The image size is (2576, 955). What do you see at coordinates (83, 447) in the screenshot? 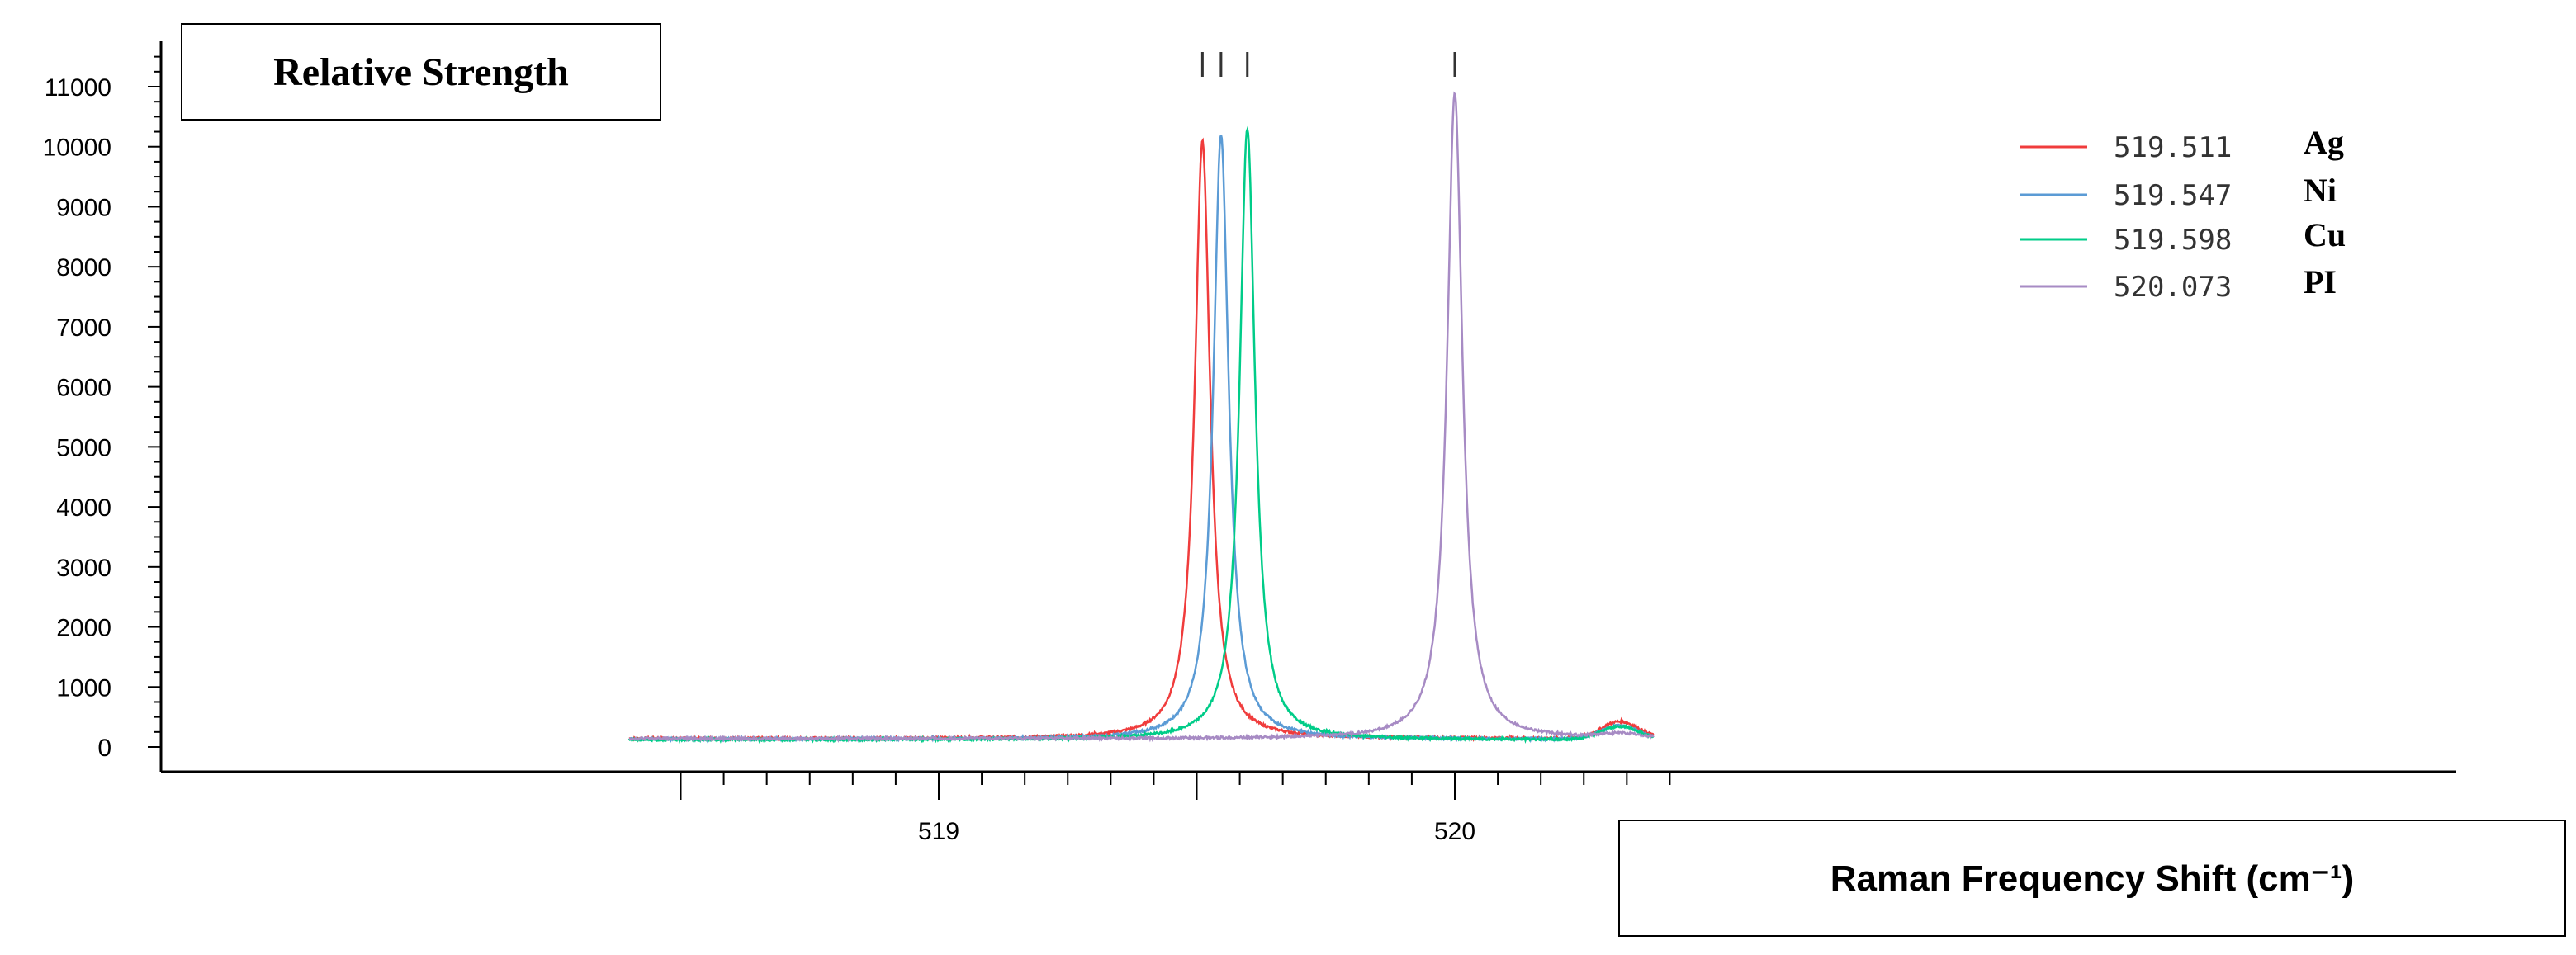
I see `y-tick-label: 5000` at bounding box center [83, 447].